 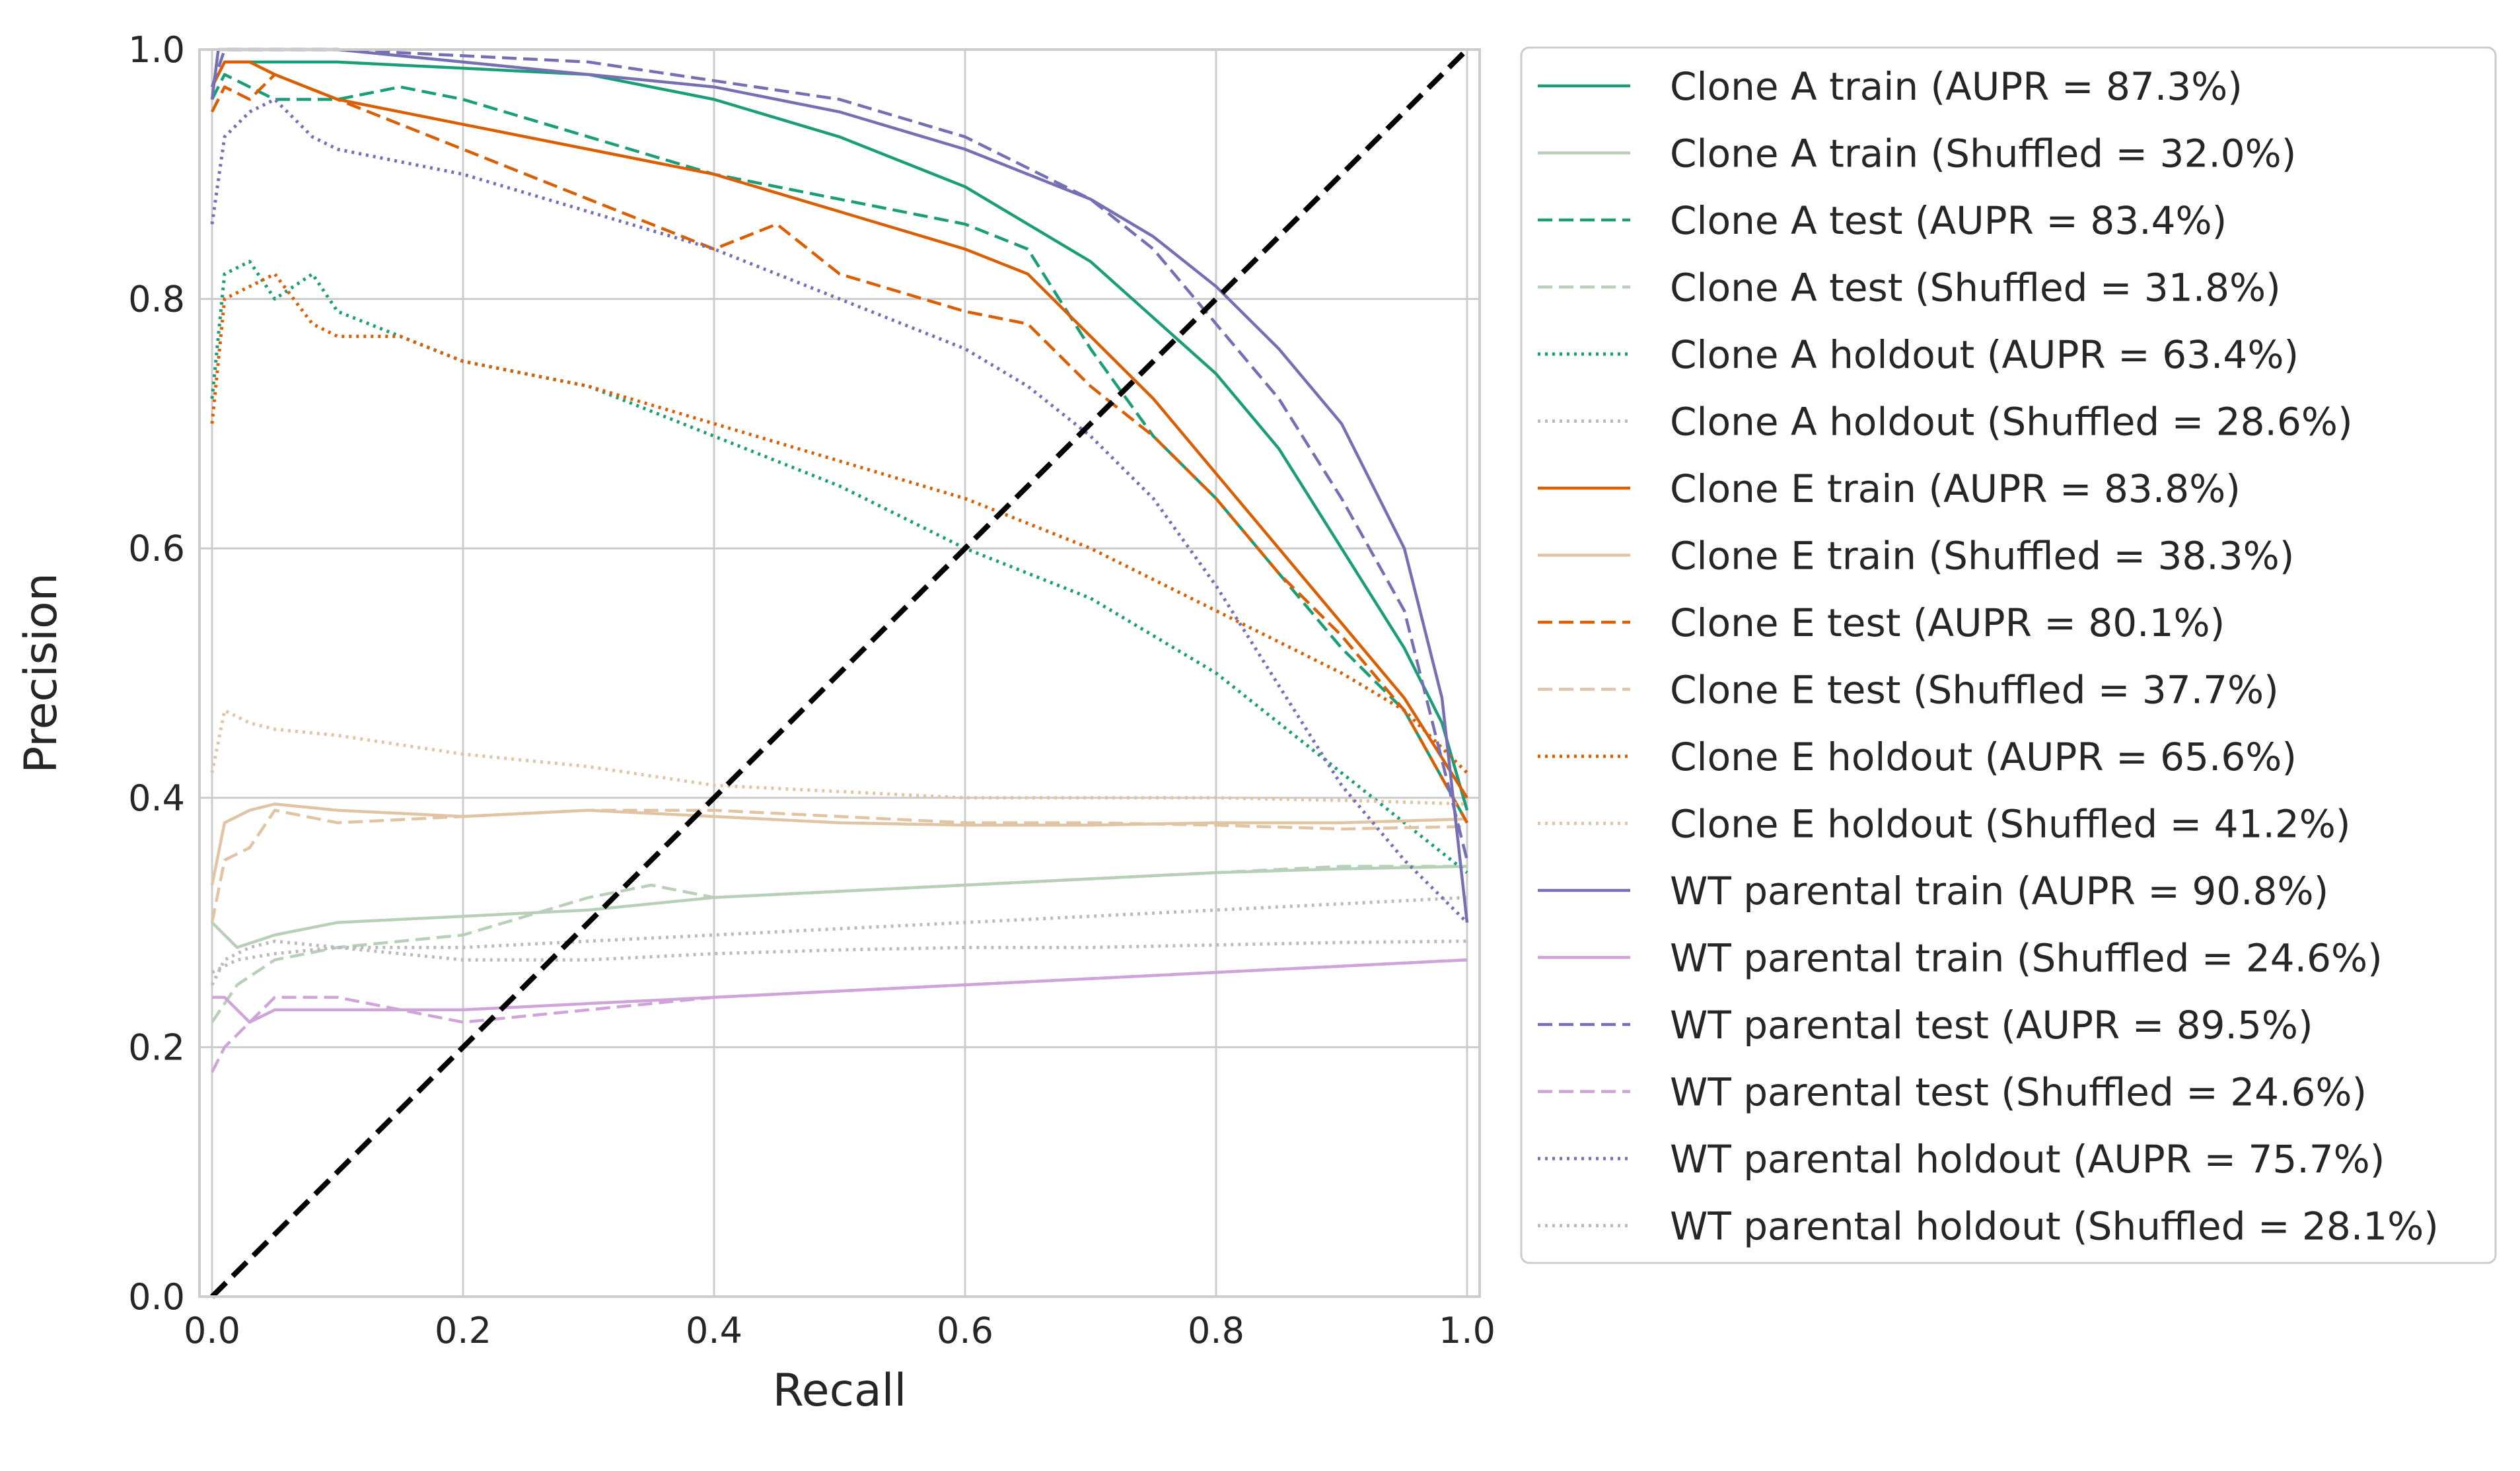 I want to click on legend-item-1: Clone A train (Shuffled = 32.0%), so click(x=1917, y=153).